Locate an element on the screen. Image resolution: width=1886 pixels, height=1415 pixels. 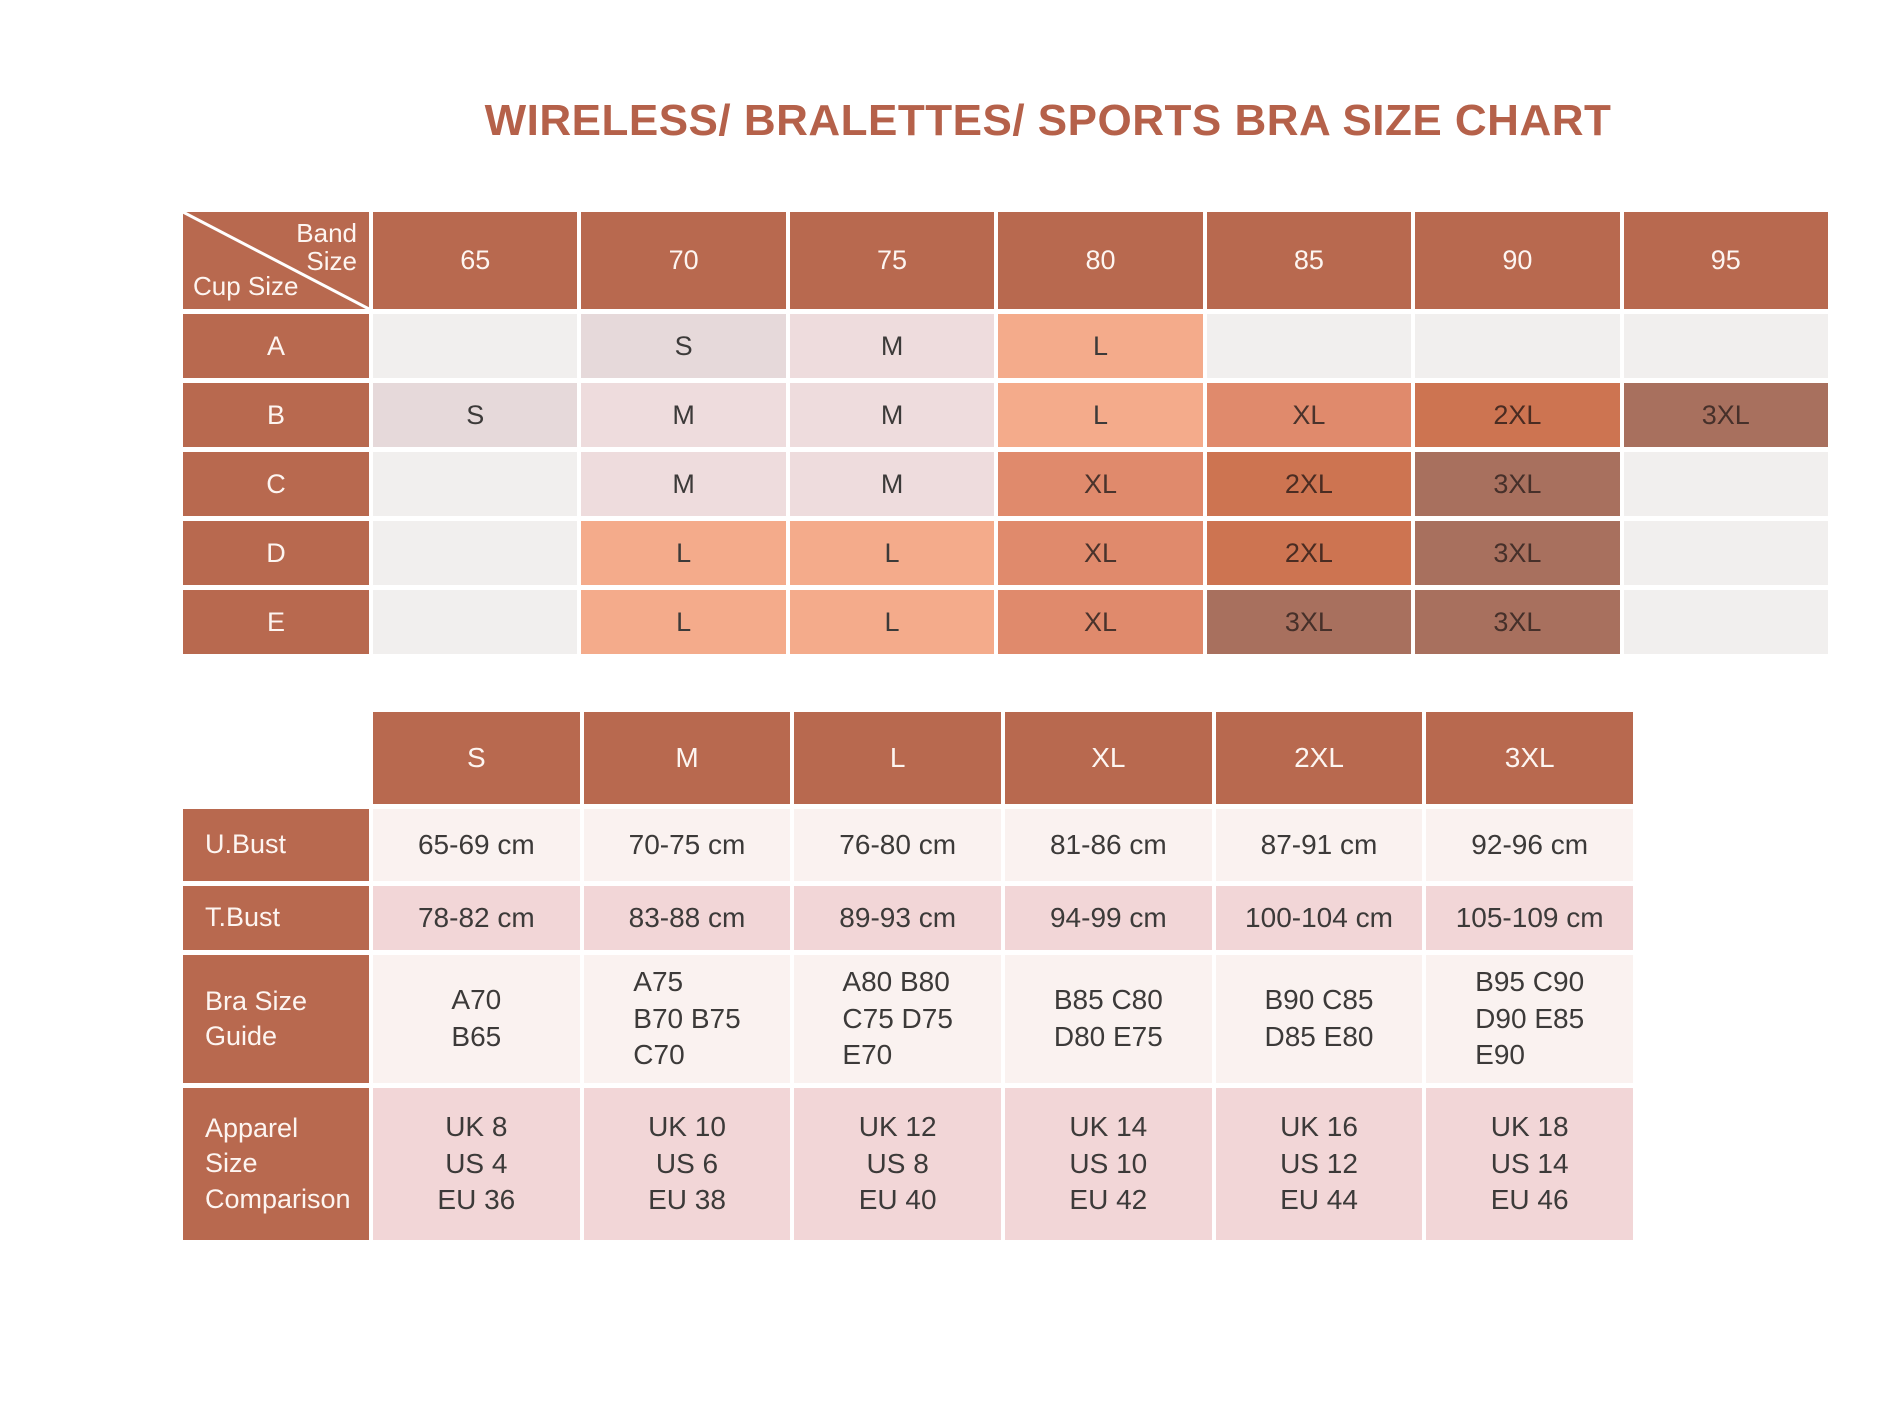
measurement-cell: B95 C90 D90 E85 E90 is located at coordinates (1529, 1019).